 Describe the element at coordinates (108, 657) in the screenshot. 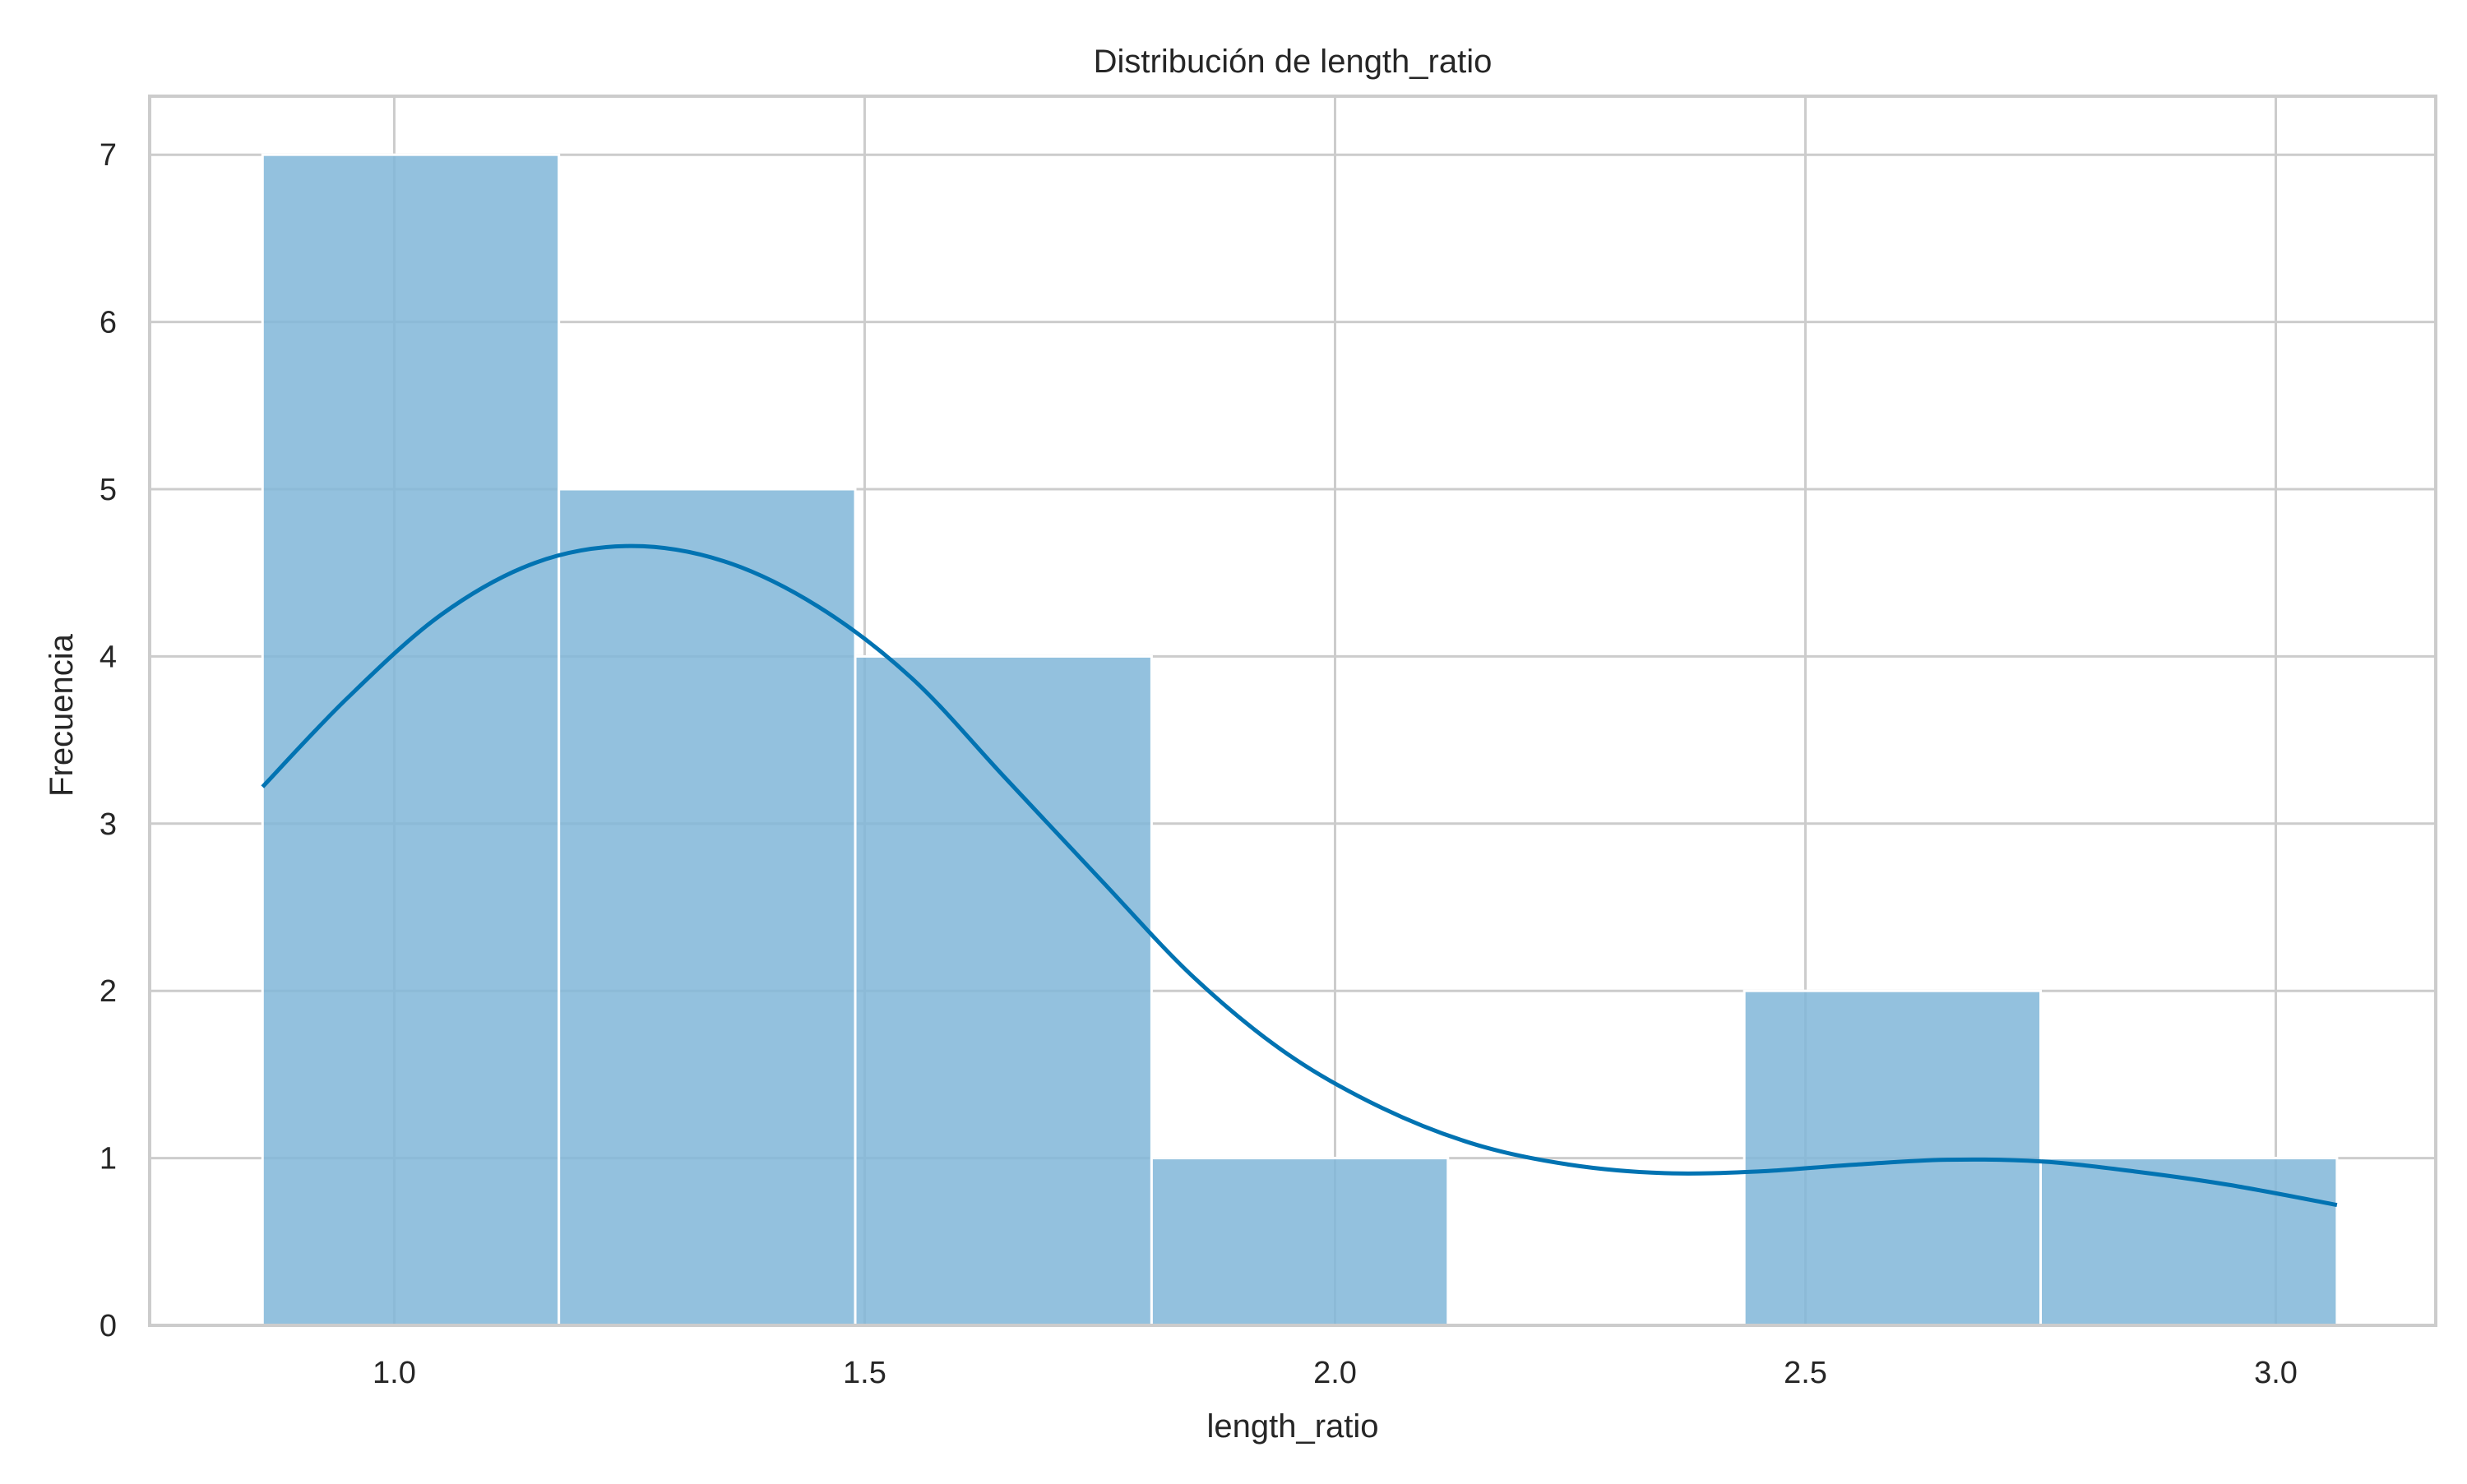

I see `y-tick-label: 4` at that location.